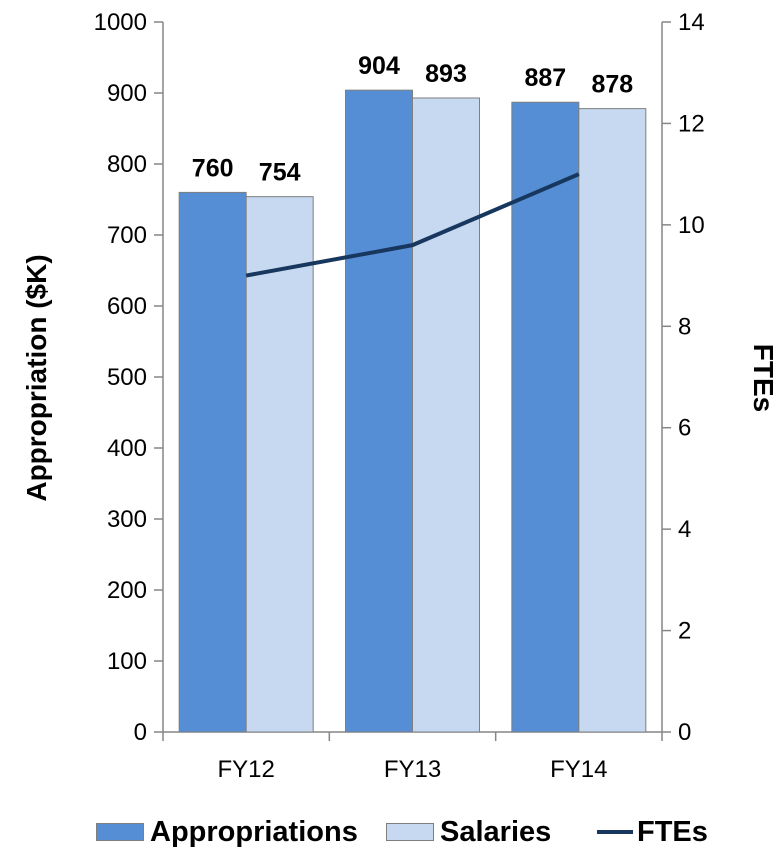 This screenshot has height=852, width=779. Describe the element at coordinates (612, 420) in the screenshot. I see `bar-salaries-fy14` at that location.